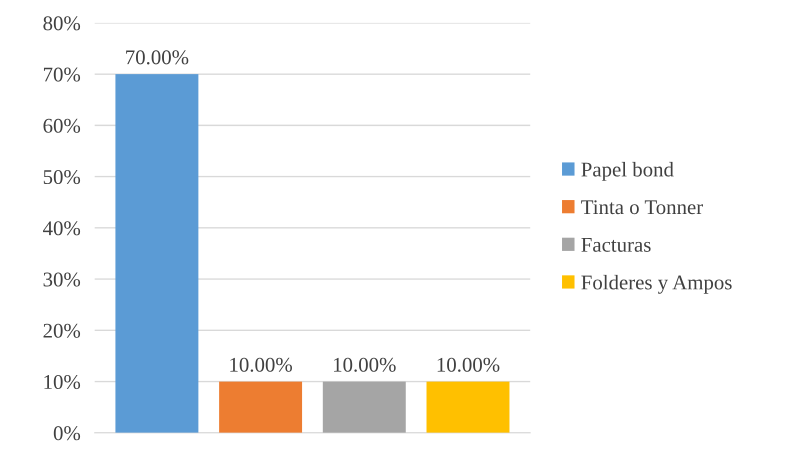 The height and width of the screenshot is (458, 789). What do you see at coordinates (616, 245) in the screenshot?
I see `legend-label: Facturas` at bounding box center [616, 245].